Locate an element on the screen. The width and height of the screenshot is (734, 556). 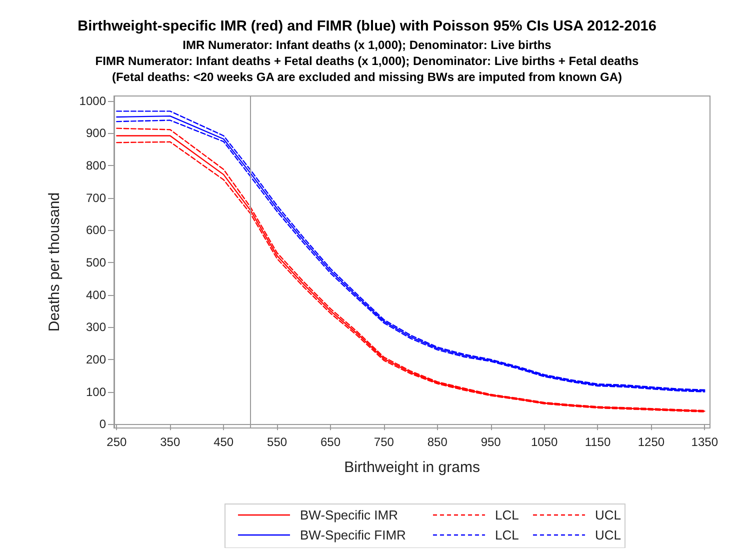
x-tick-label: 350 is located at coordinates (170, 442).